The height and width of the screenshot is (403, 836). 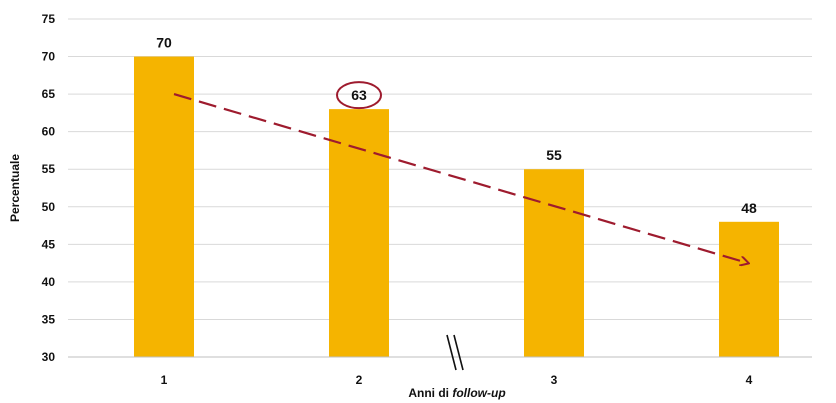 What do you see at coordinates (49, 244) in the screenshot?
I see `y-tick-label: 45` at bounding box center [49, 244].